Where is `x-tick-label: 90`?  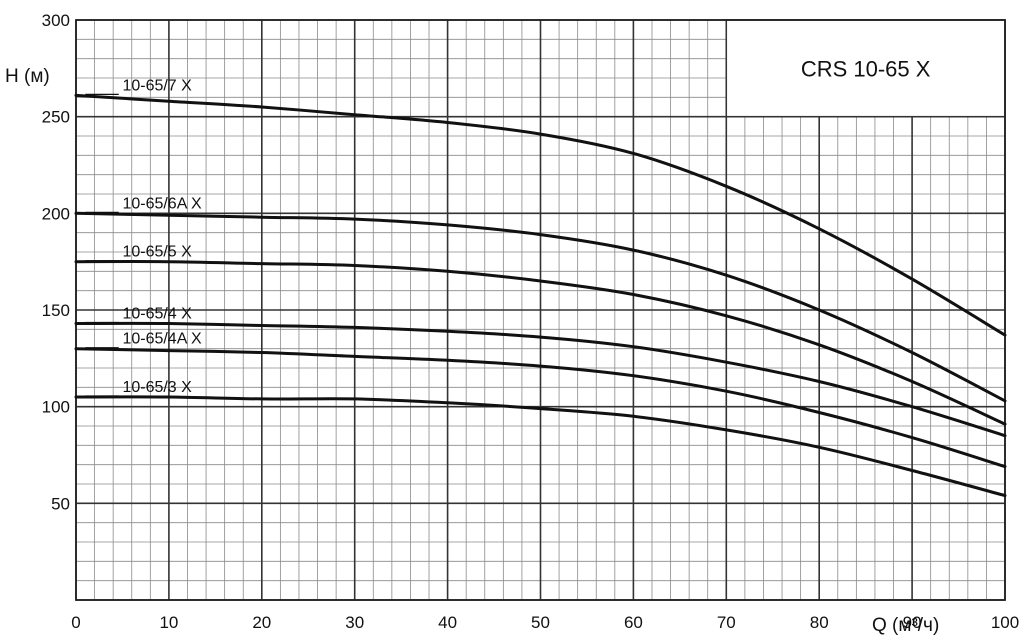 x-tick-label: 90 is located at coordinates (912, 622).